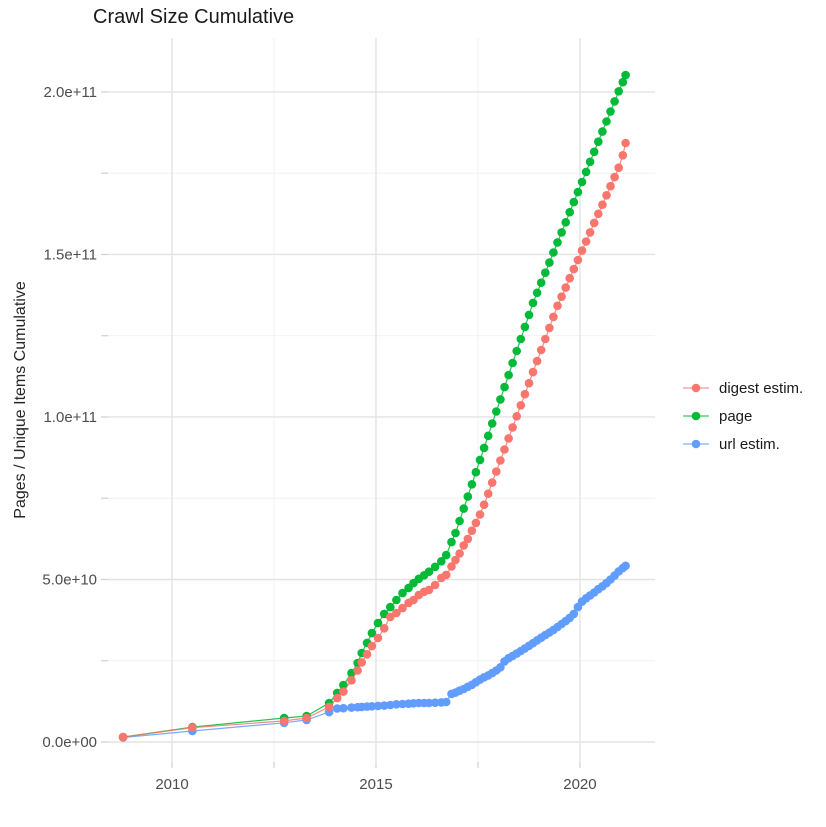  I want to click on x-tick-label: 2010, so click(171, 784).